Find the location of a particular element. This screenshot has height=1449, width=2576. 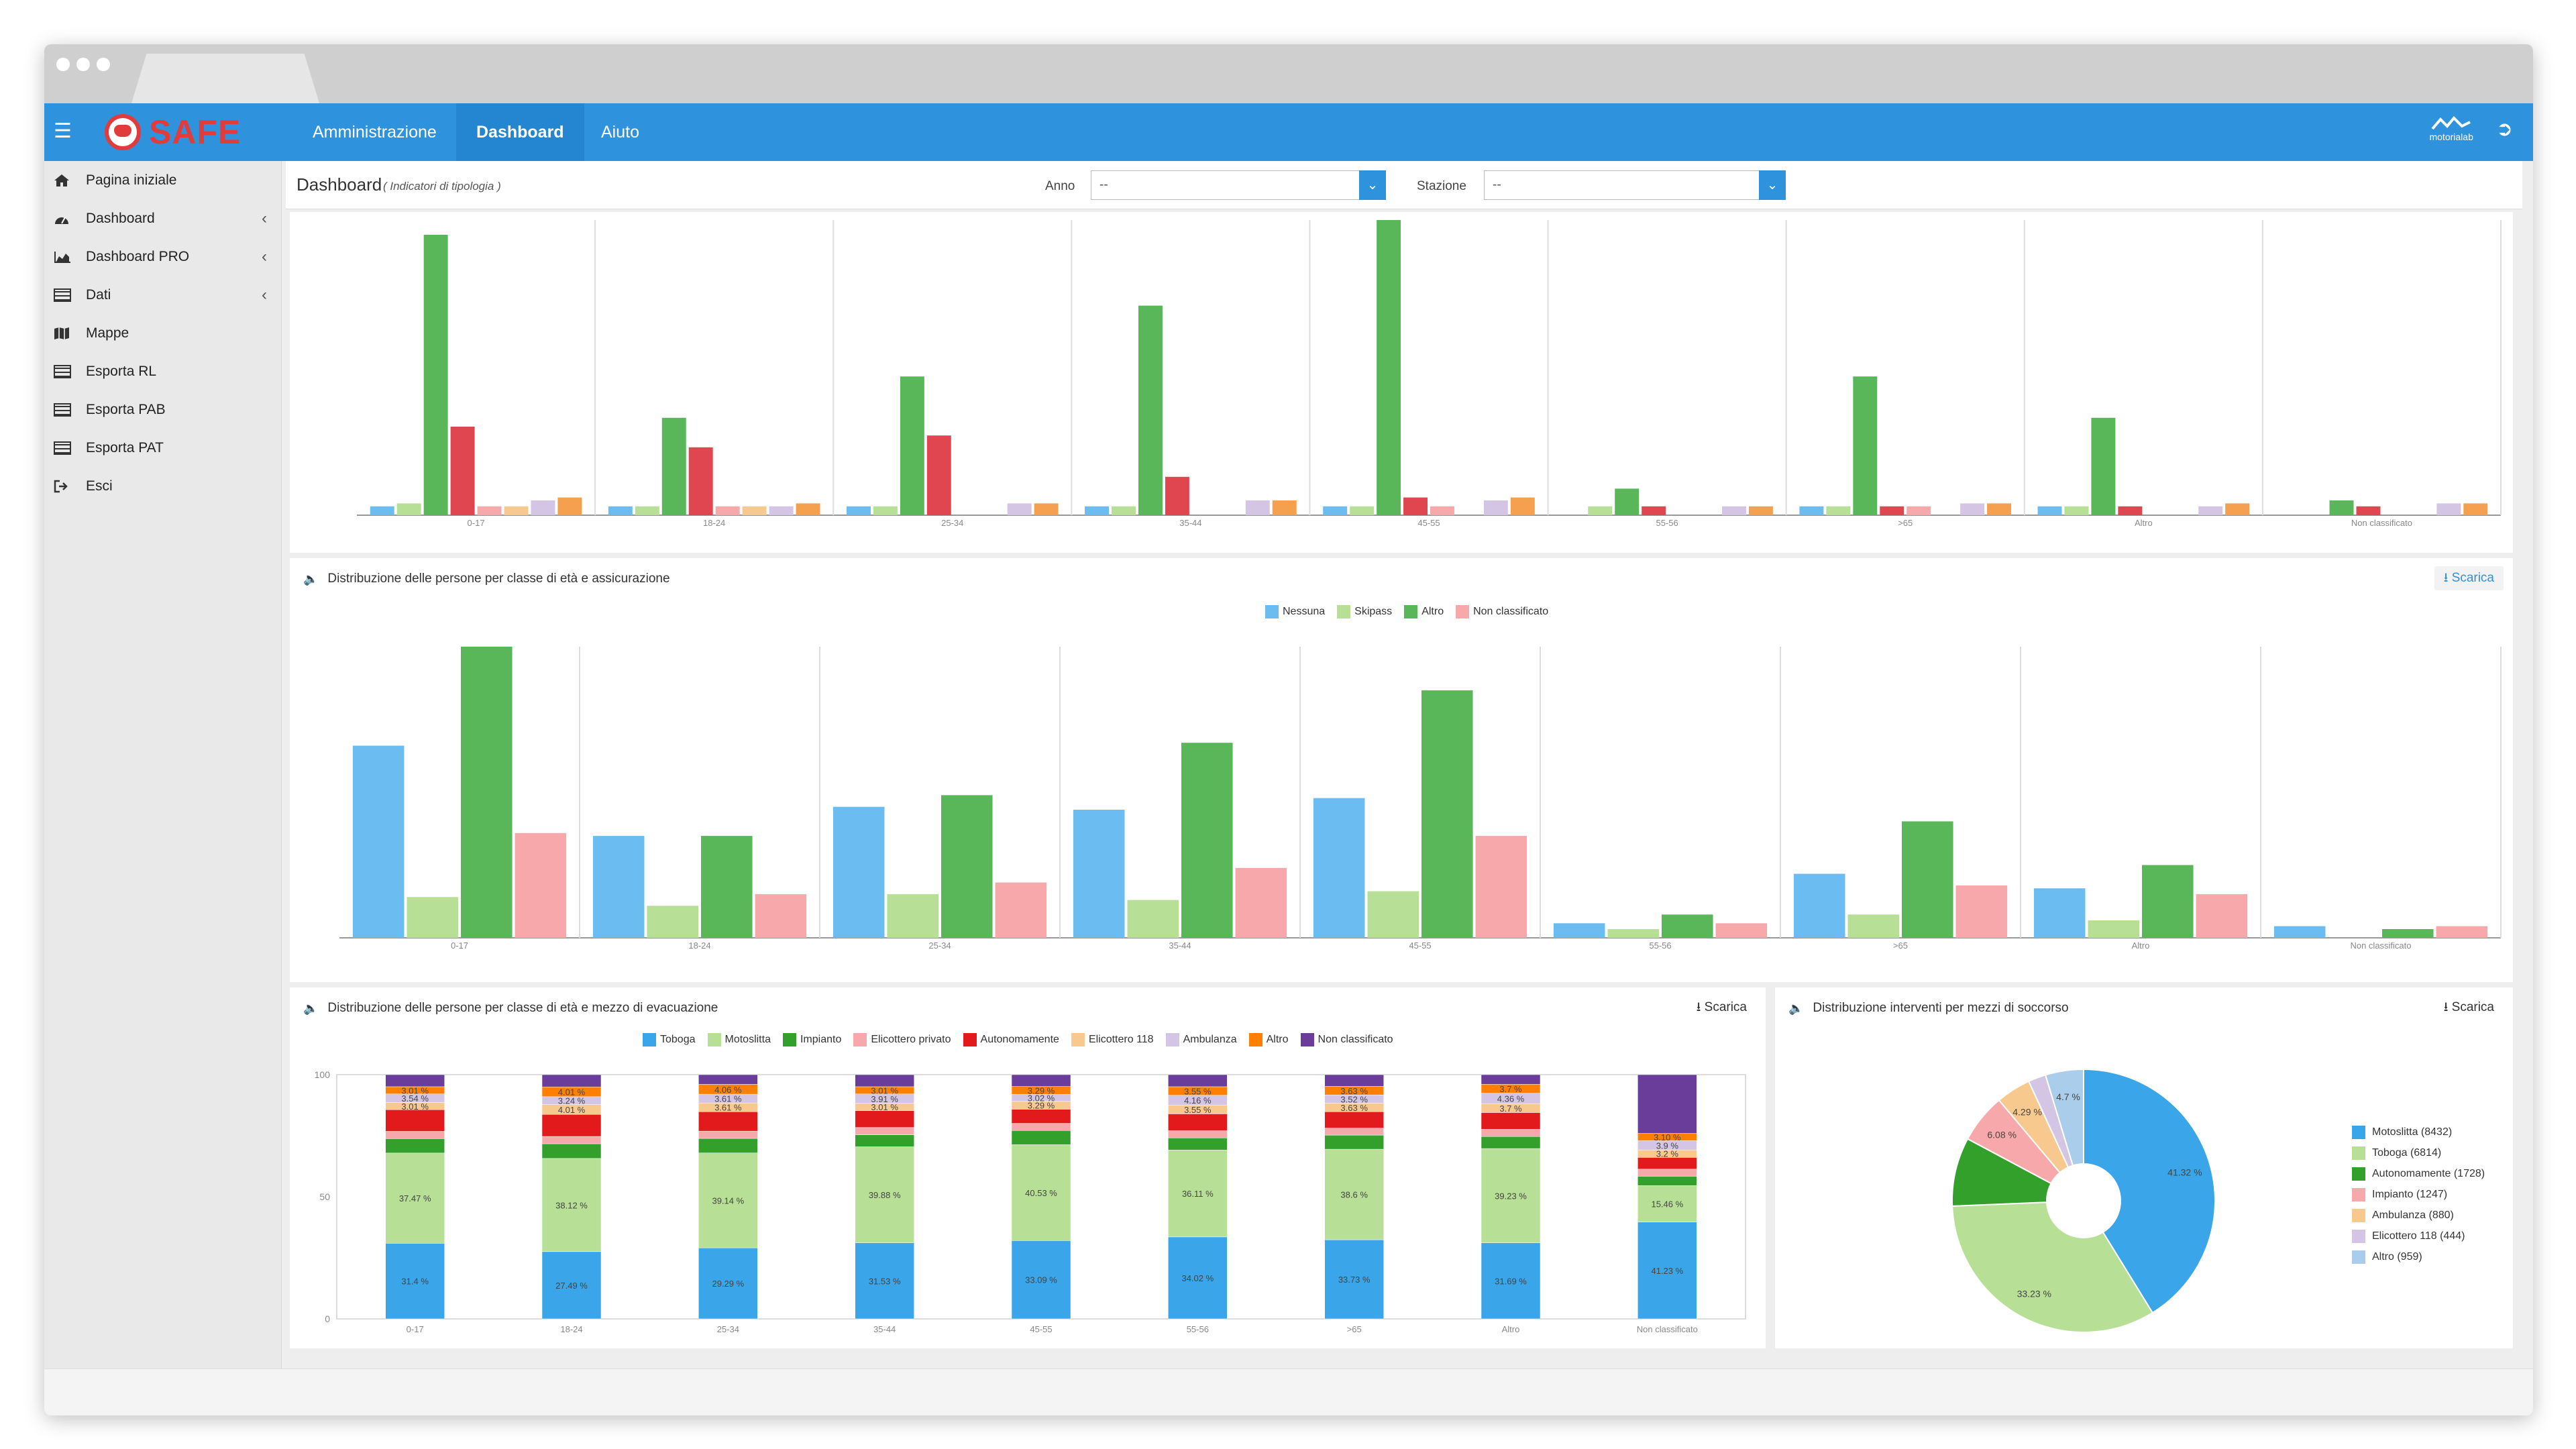

sidebar-item-mappe: Mappe is located at coordinates (163, 333).